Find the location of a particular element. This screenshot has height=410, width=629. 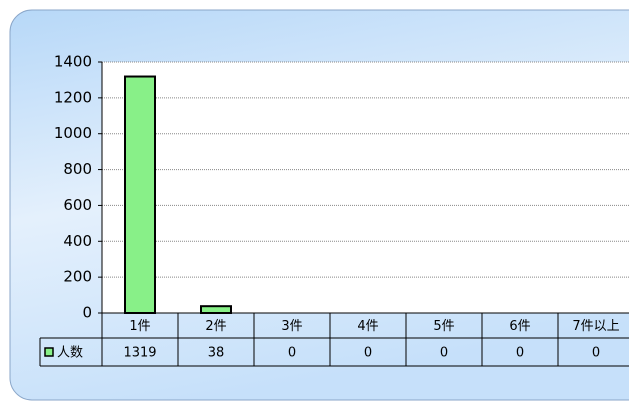

x-tick-label: 2件 is located at coordinates (215, 326).